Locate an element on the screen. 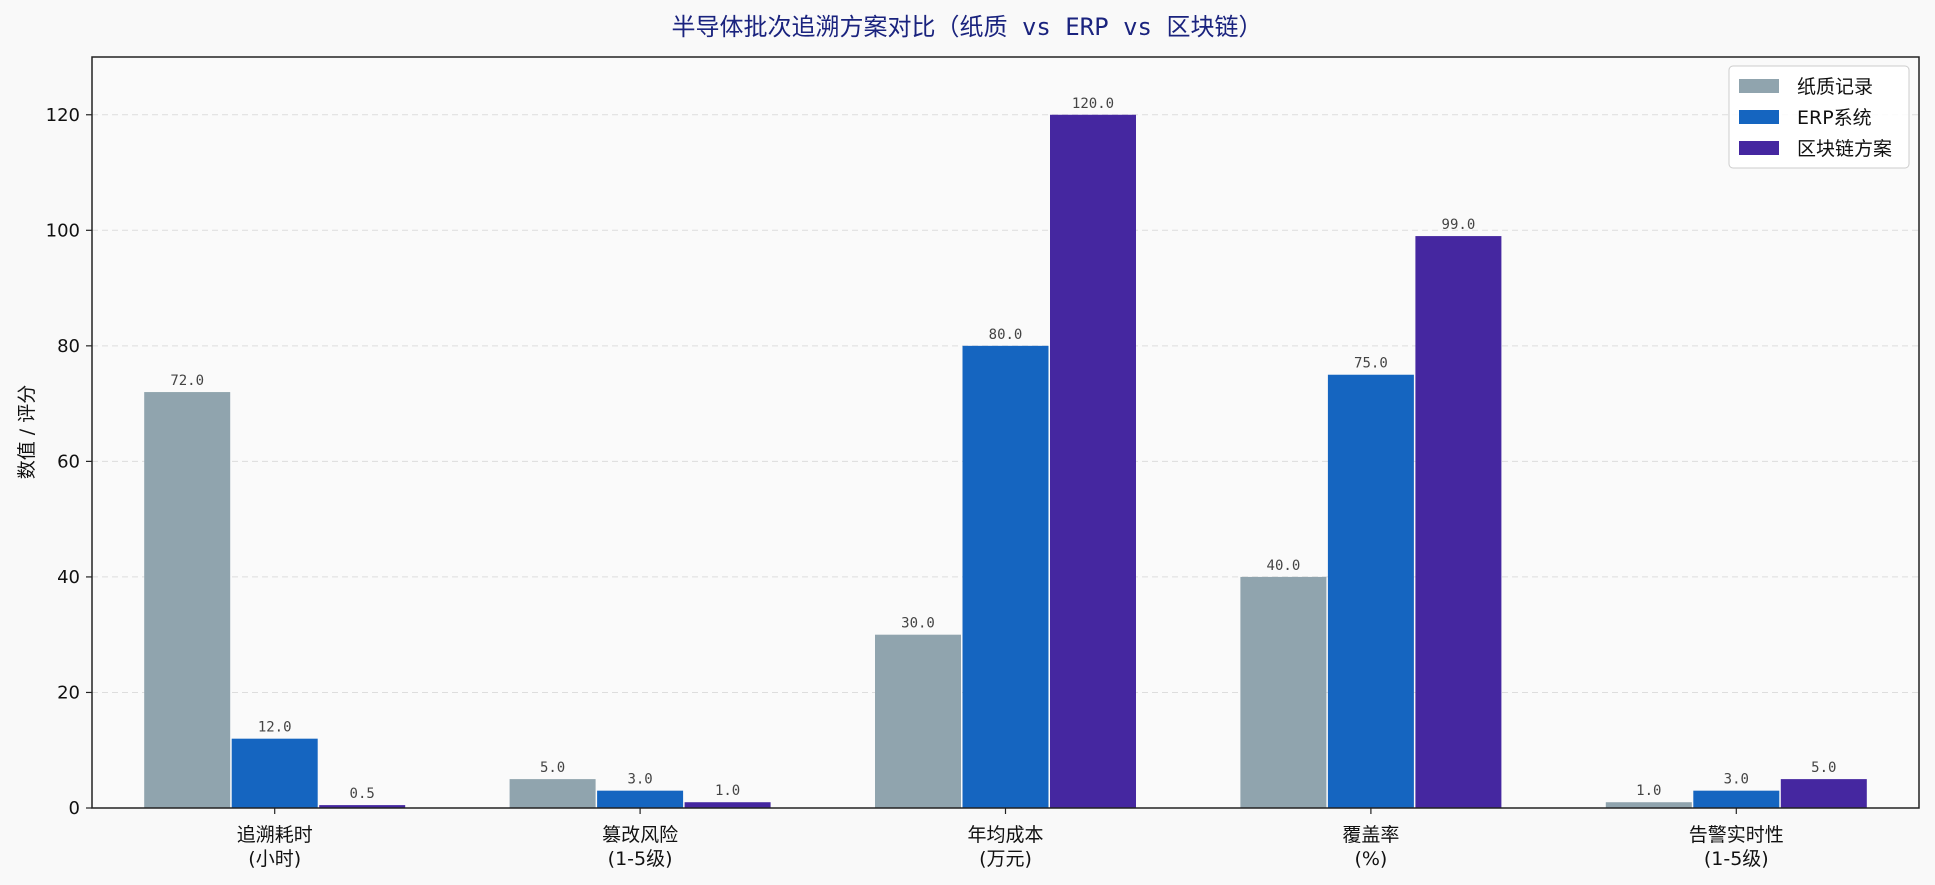  x-tick-label: 篡改风险 is located at coordinates (640, 835).